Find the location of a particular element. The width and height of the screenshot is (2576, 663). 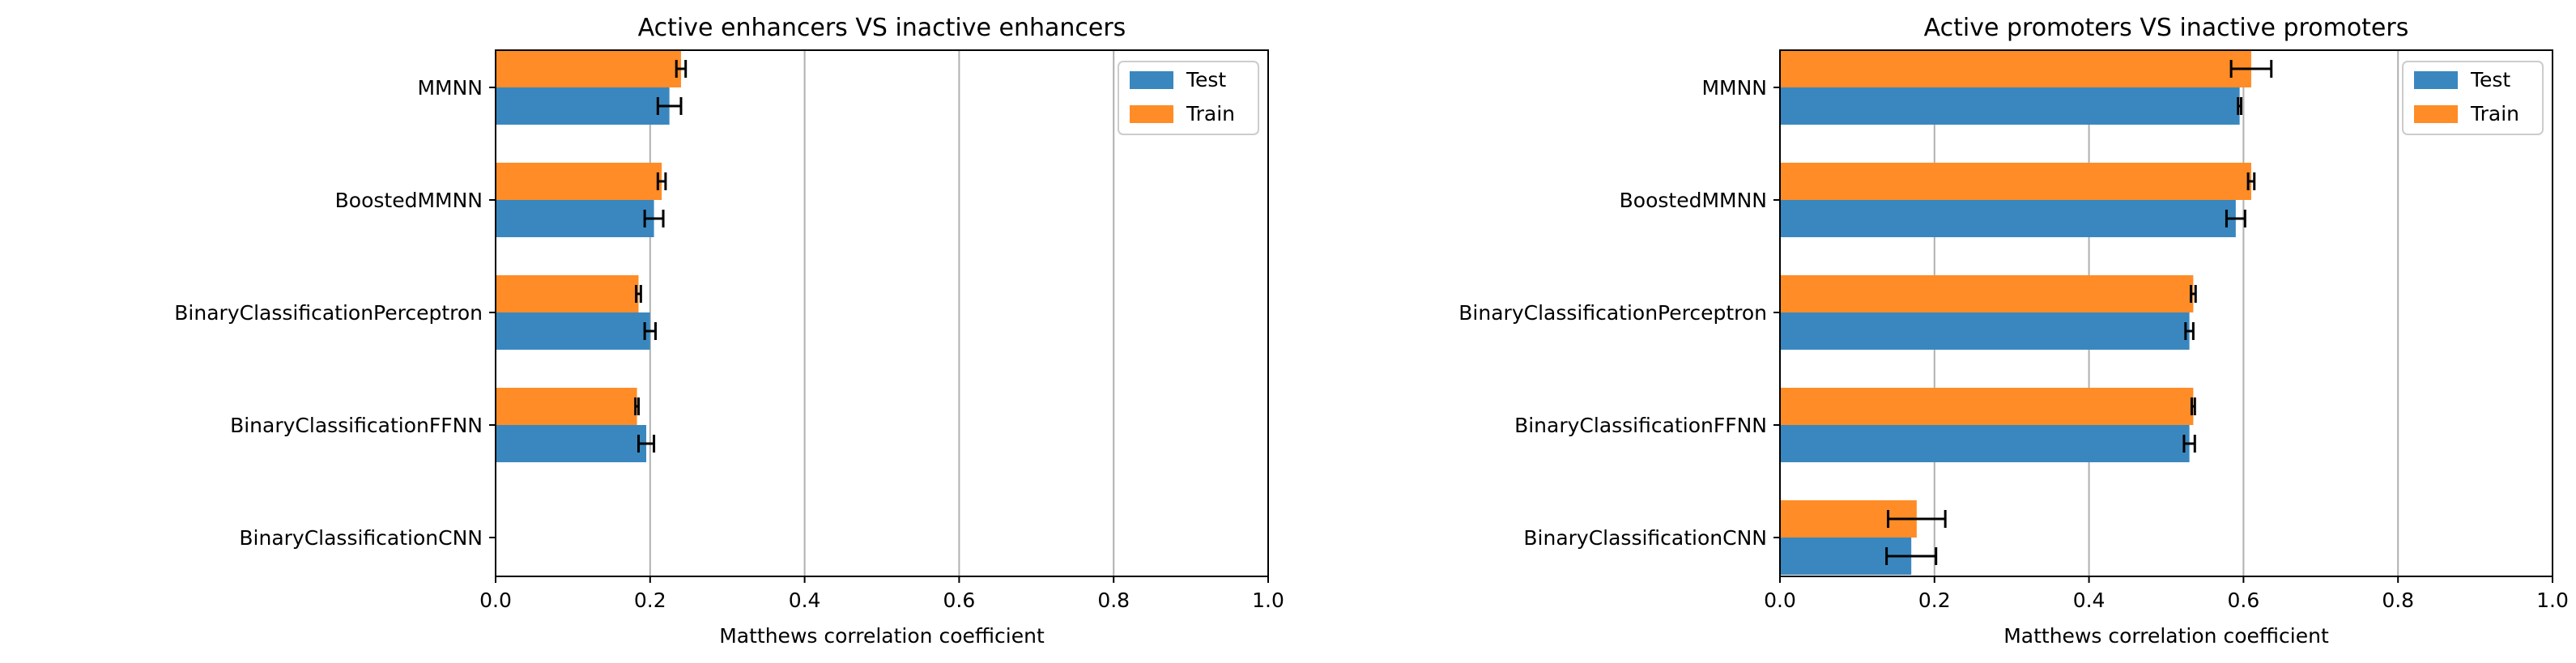

chart-title: Active promoters VS inactive promoters is located at coordinates (2166, 28).